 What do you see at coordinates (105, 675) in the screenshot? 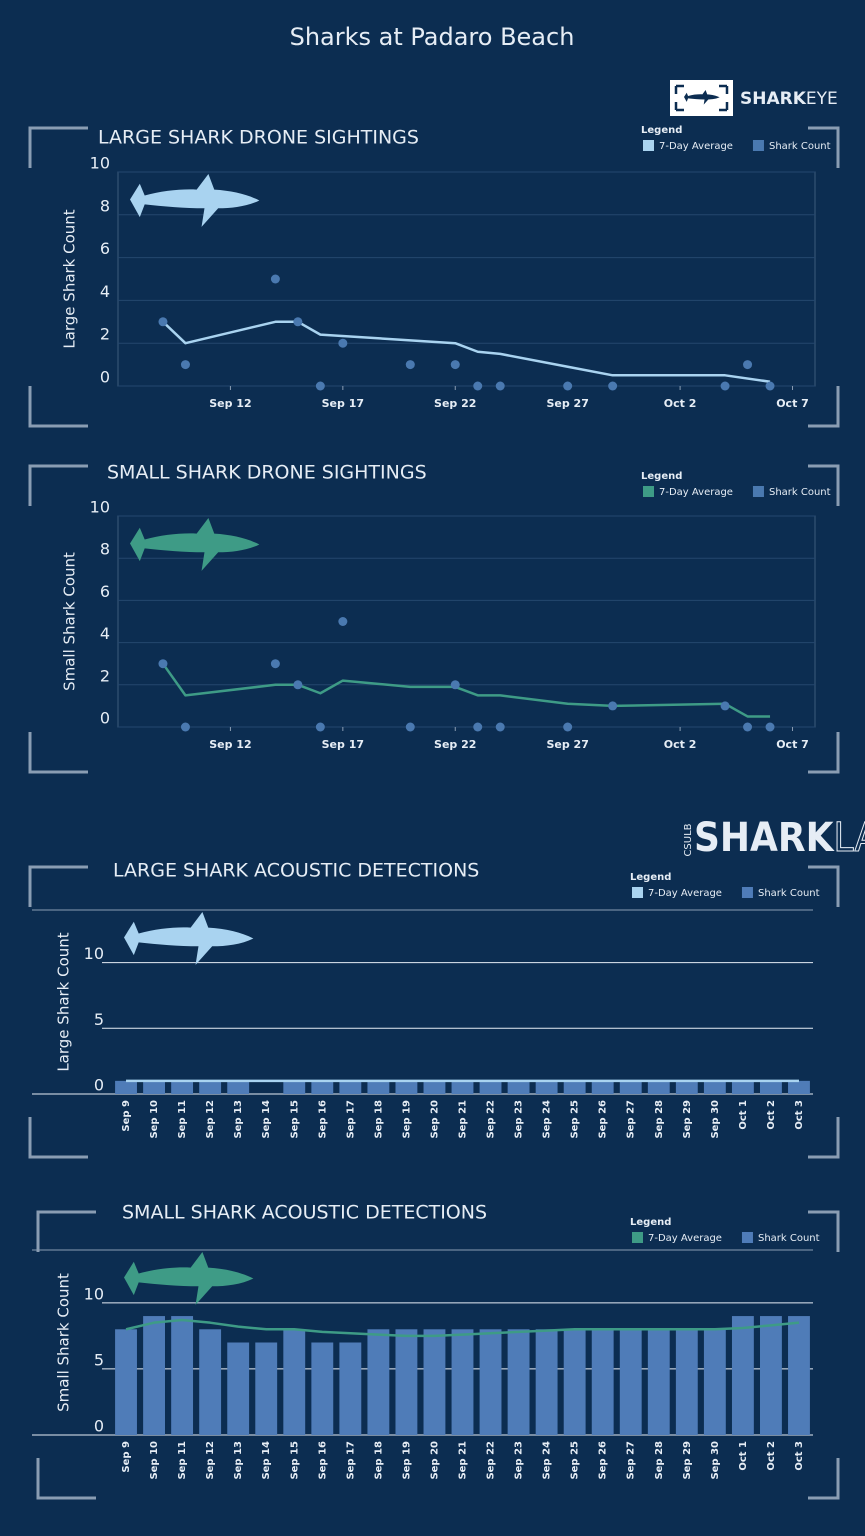
I see `y-tick-label: 2` at bounding box center [105, 675].